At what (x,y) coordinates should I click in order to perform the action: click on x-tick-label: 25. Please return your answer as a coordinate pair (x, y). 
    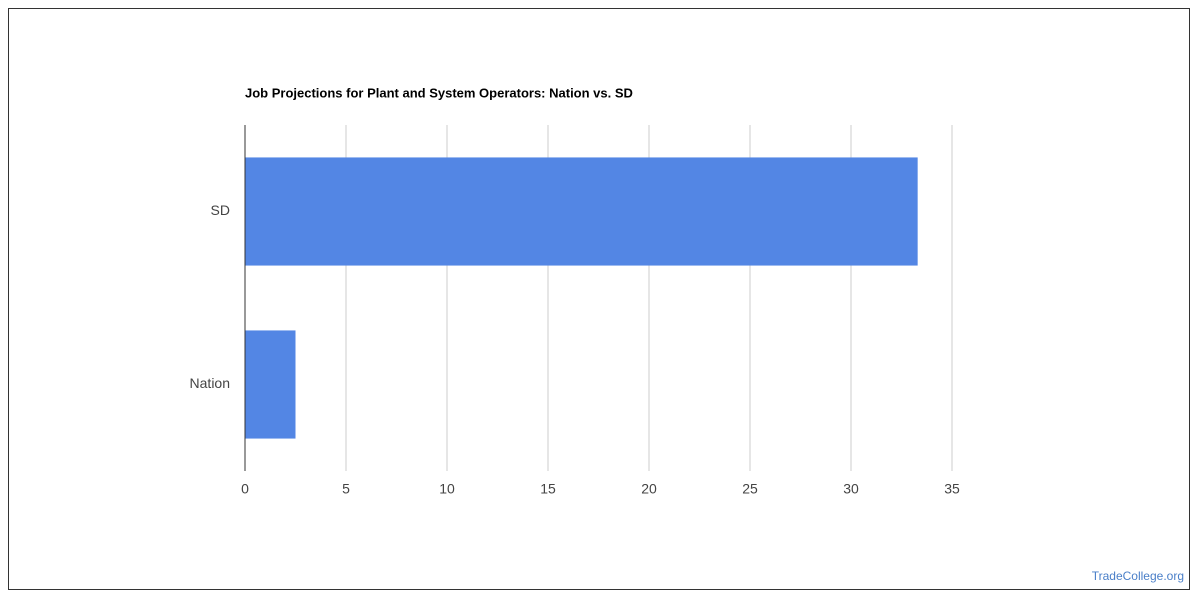
    Looking at the image, I should click on (750, 489).